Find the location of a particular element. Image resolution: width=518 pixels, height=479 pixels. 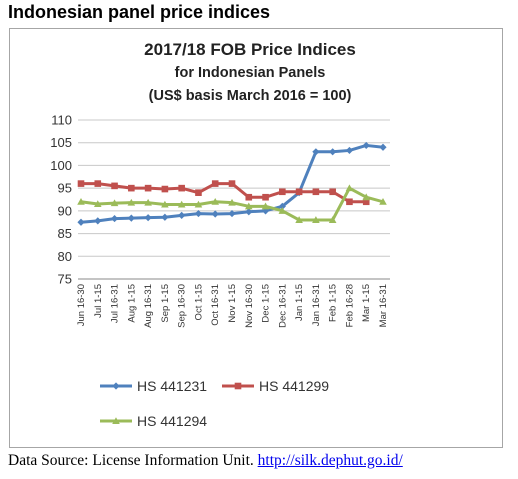

x-tick-label: Aug 1-15 is located at coordinates (131, 303).